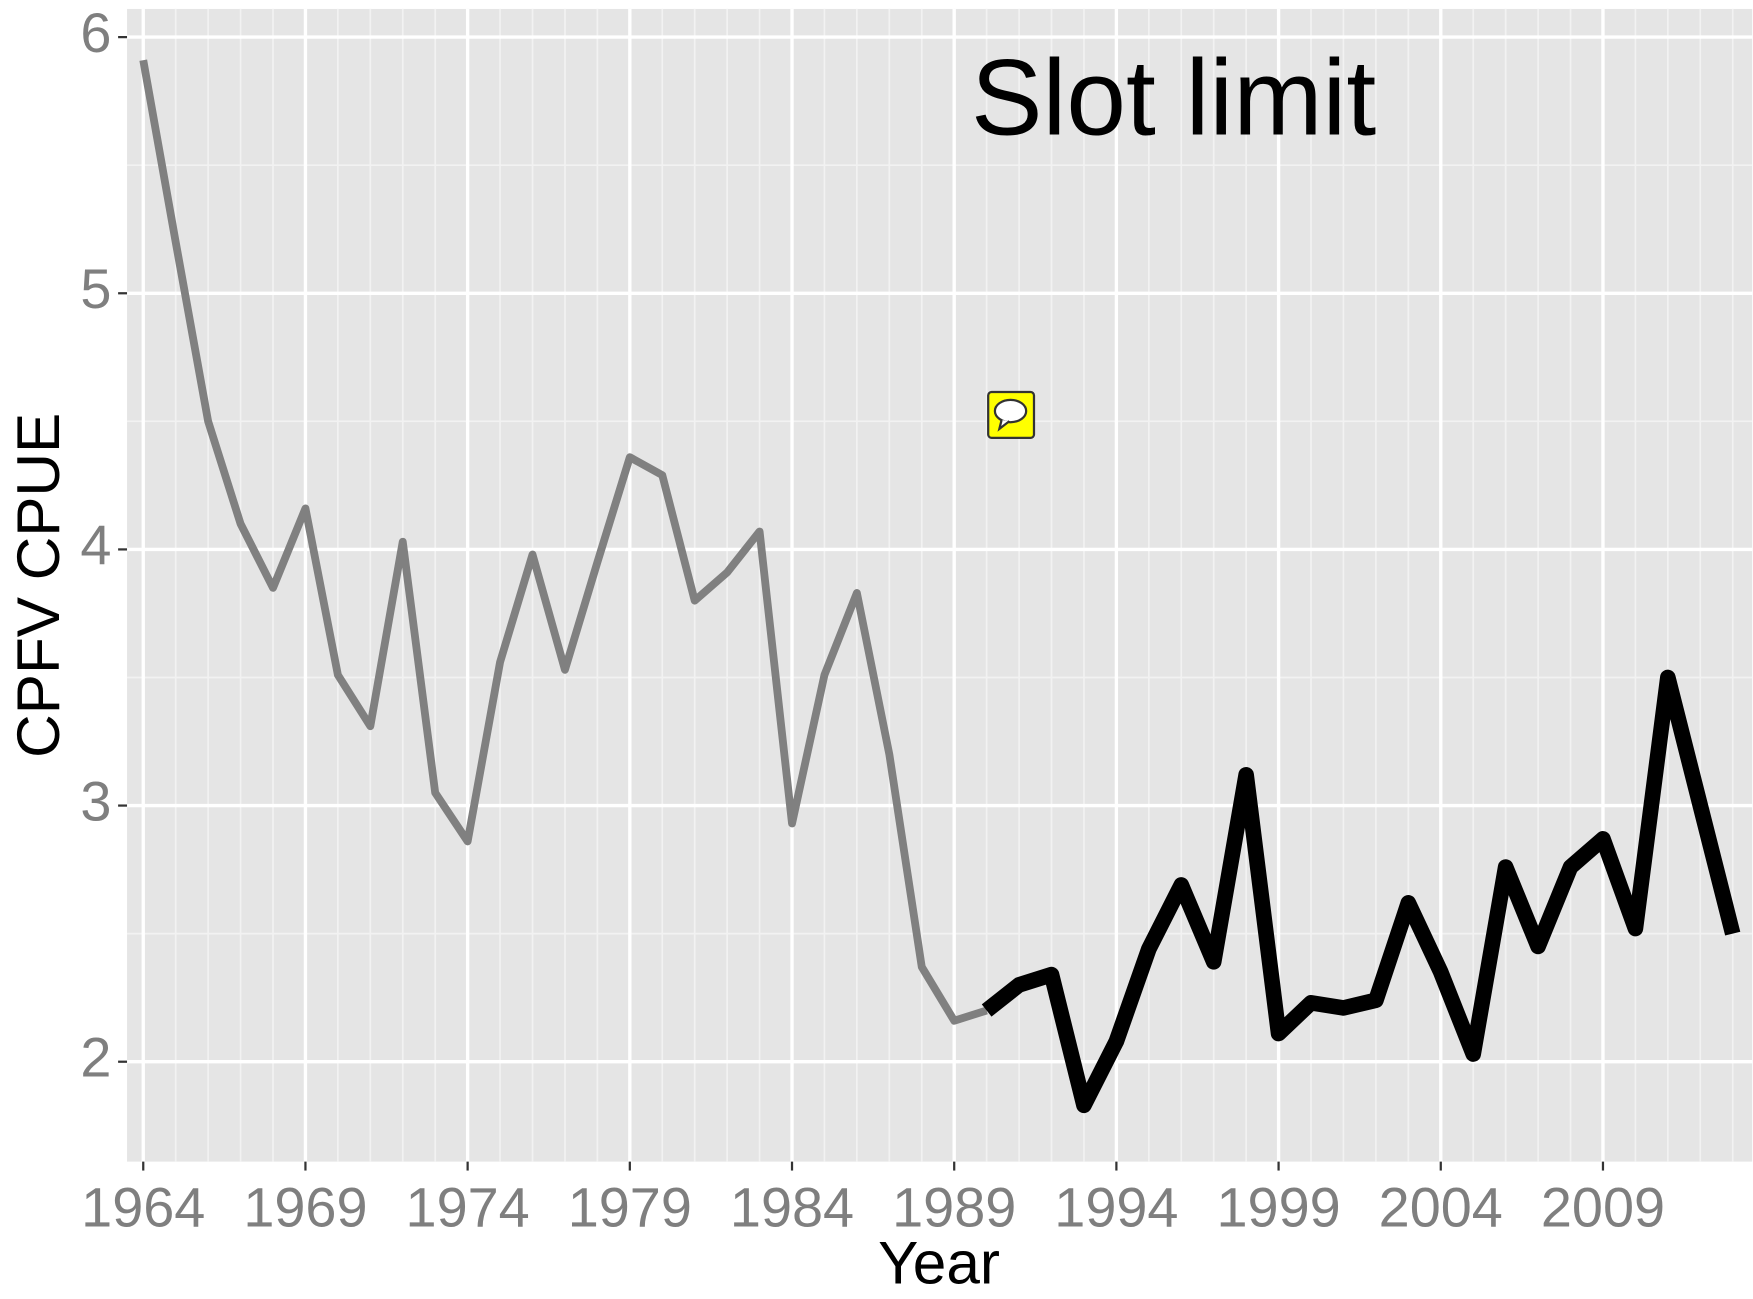  What do you see at coordinates (95, 544) in the screenshot?
I see `y-tick-label: 4` at bounding box center [95, 544].